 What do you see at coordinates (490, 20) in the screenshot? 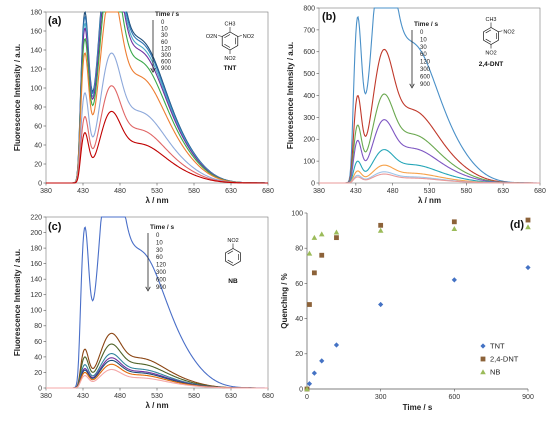
I see `molecule-label: CH3` at bounding box center [490, 20].